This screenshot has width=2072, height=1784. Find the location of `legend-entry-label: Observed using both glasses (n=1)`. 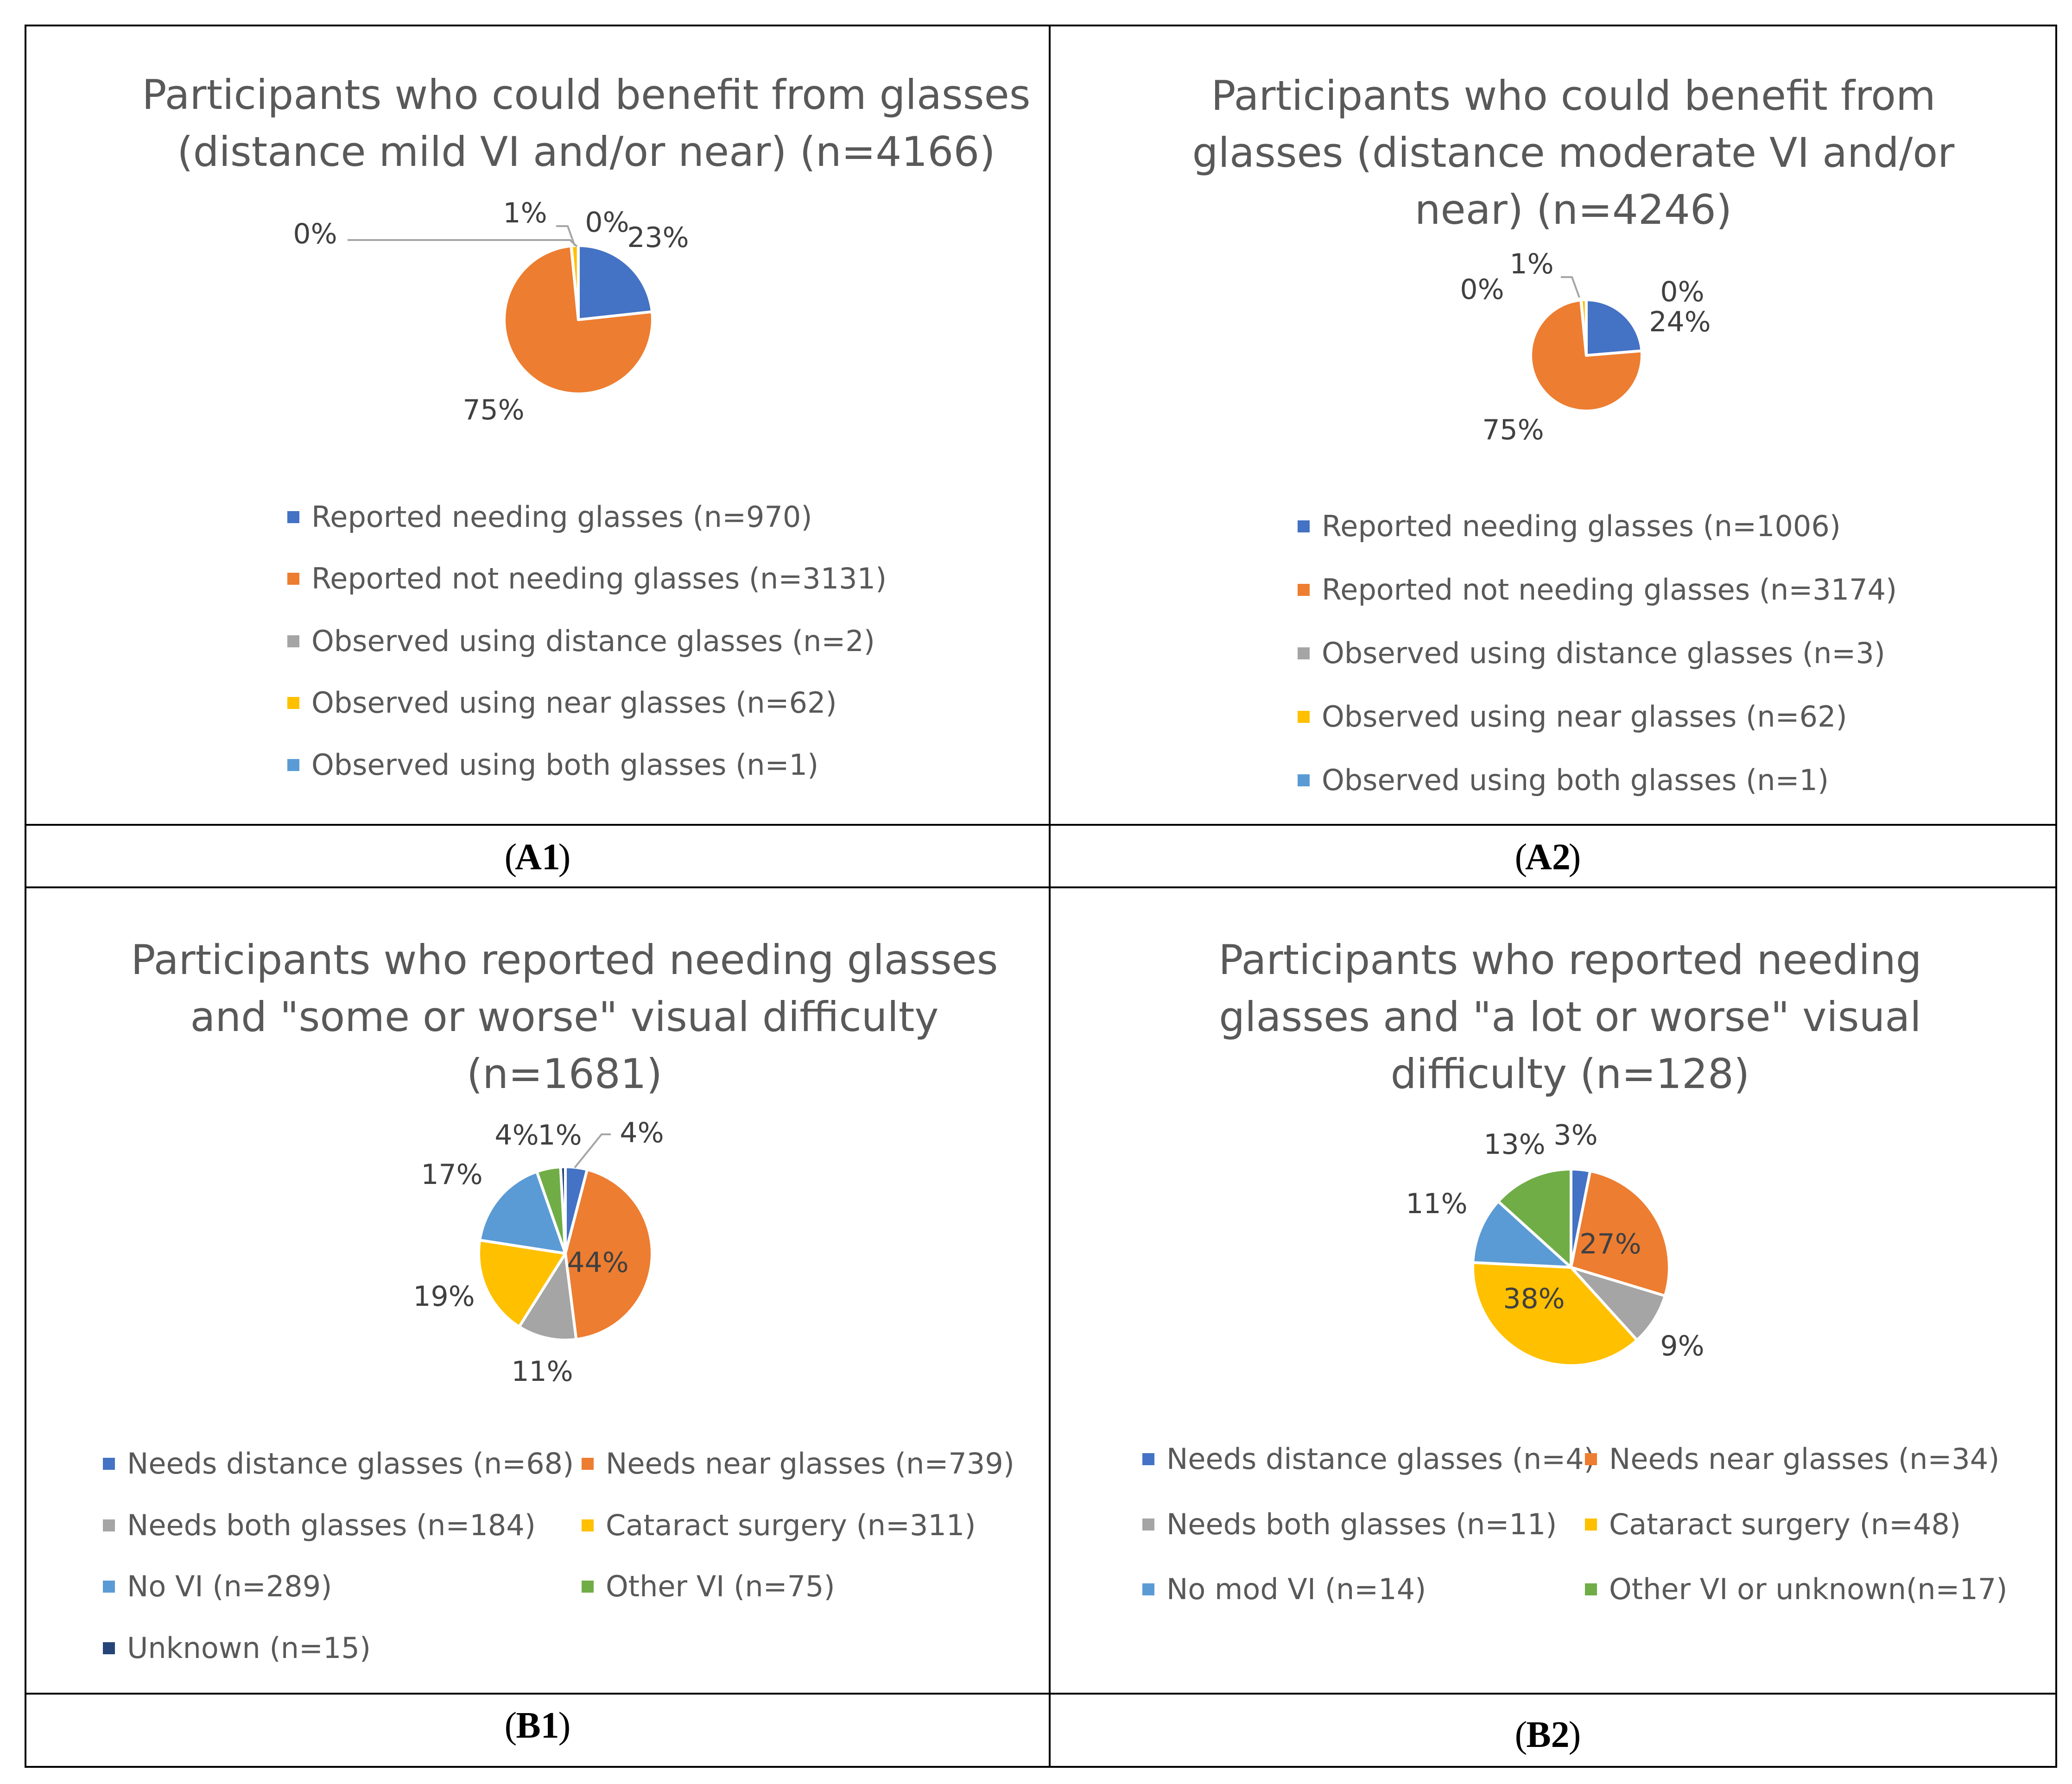

legend-entry-label: Observed using both glasses (n=1) is located at coordinates (1575, 780).